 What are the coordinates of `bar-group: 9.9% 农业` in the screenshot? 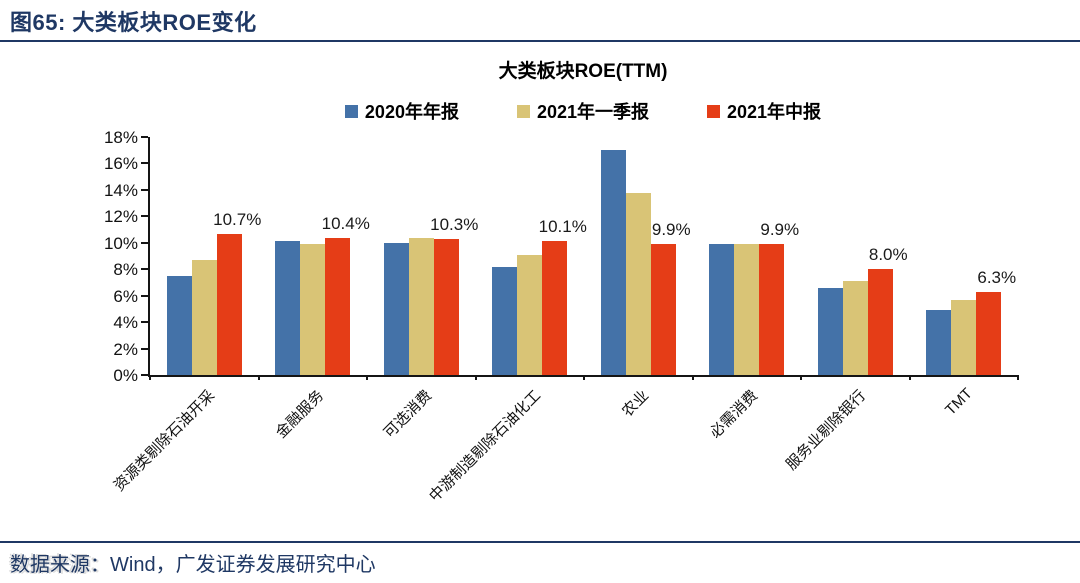 It's located at (638, 278).